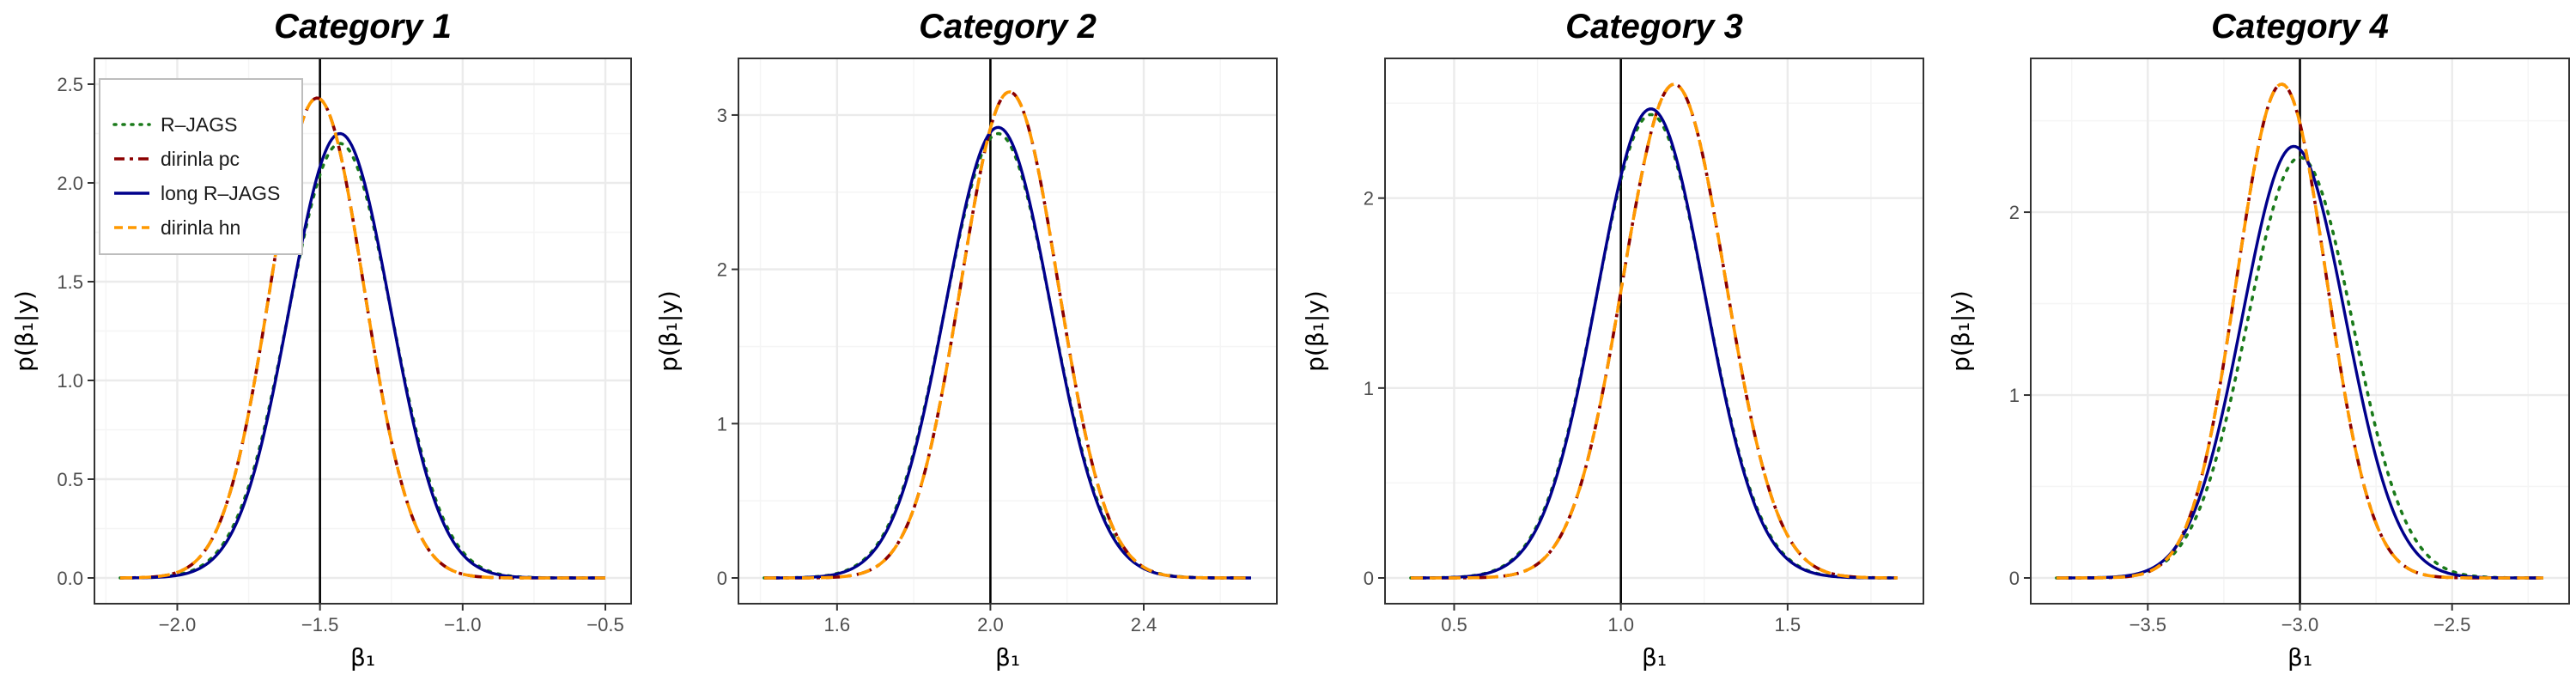 The image size is (2576, 687). Describe the element at coordinates (177, 624) in the screenshot. I see `x-tick-label: −2.0` at that location.